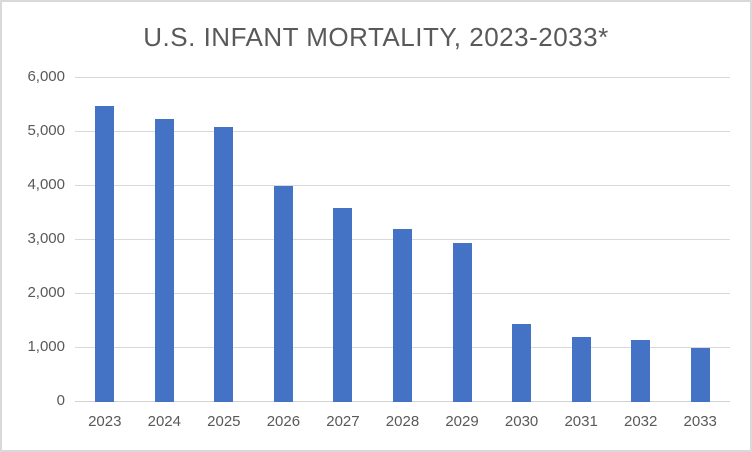 The image size is (752, 452). What do you see at coordinates (641, 370) in the screenshot?
I see `bar-2032` at bounding box center [641, 370].